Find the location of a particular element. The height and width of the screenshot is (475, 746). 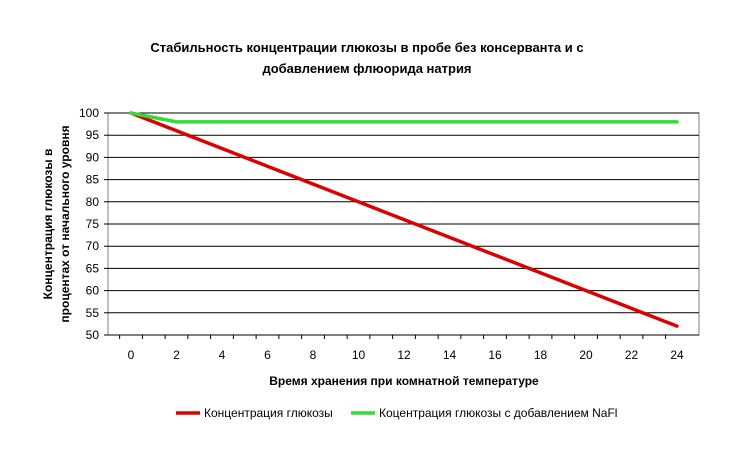

x-tick-label: 20 is located at coordinates (586, 355).